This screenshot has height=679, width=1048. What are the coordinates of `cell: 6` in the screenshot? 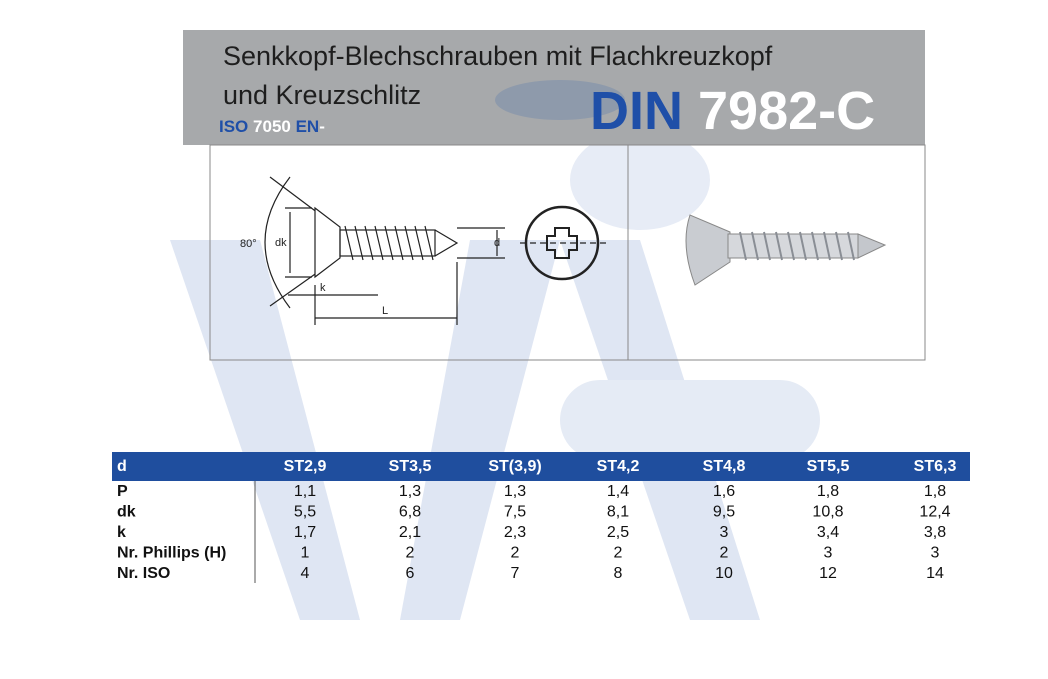 It's located at (410, 573).